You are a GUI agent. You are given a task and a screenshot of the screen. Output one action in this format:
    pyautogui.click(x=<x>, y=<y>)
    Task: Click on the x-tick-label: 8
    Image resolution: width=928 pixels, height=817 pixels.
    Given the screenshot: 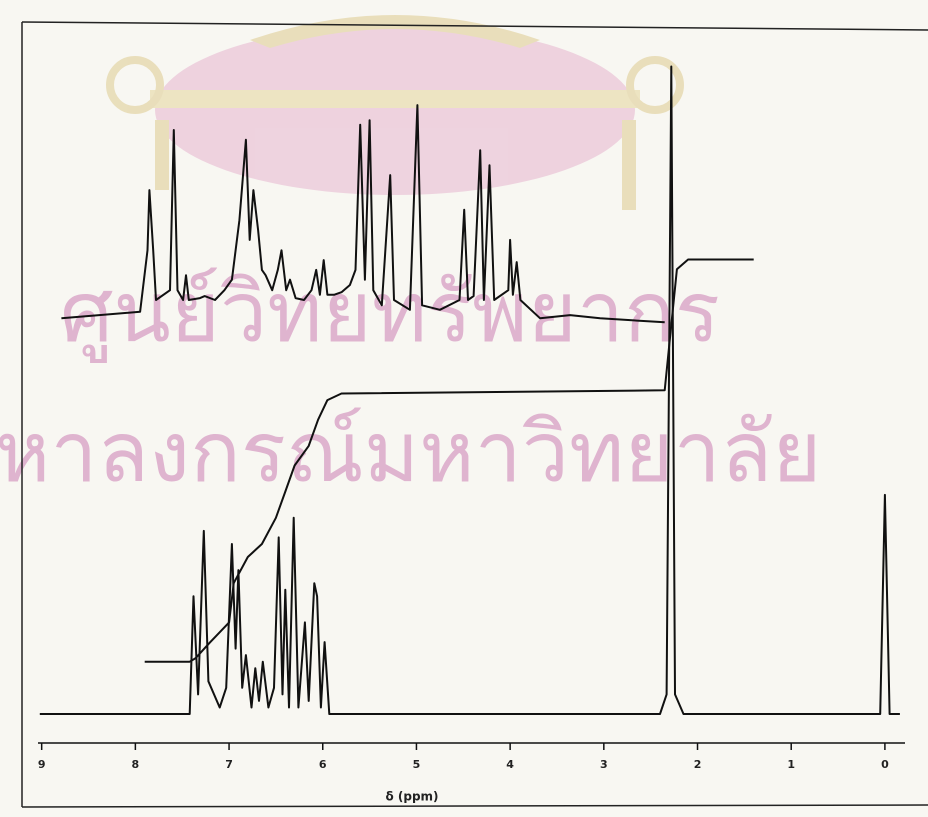 What is the action you would take?
    pyautogui.click(x=136, y=764)
    